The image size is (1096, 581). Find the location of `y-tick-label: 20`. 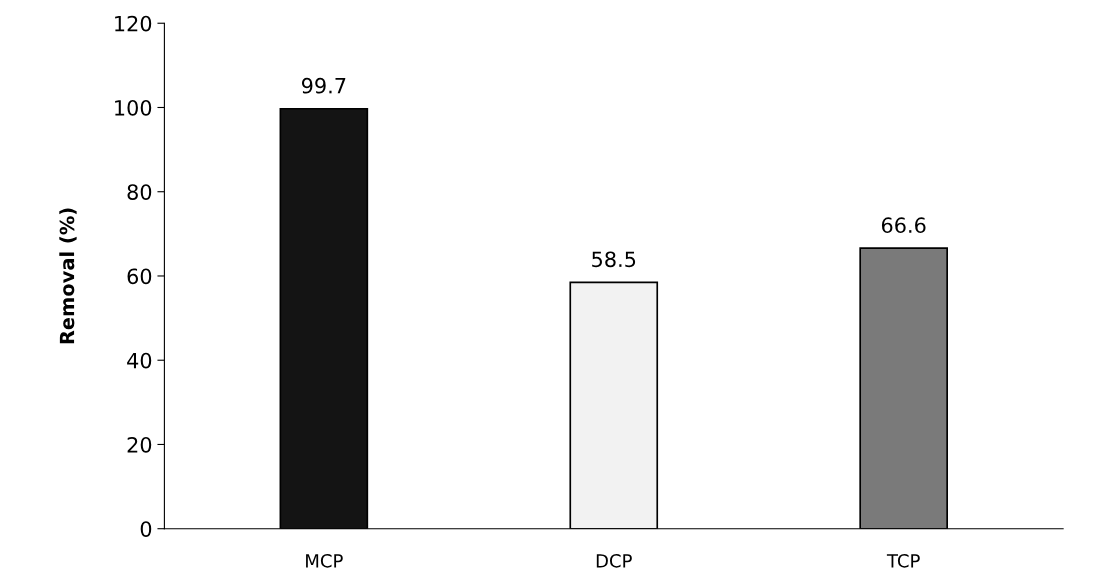

y-tick-label: 20 is located at coordinates (139, 444).